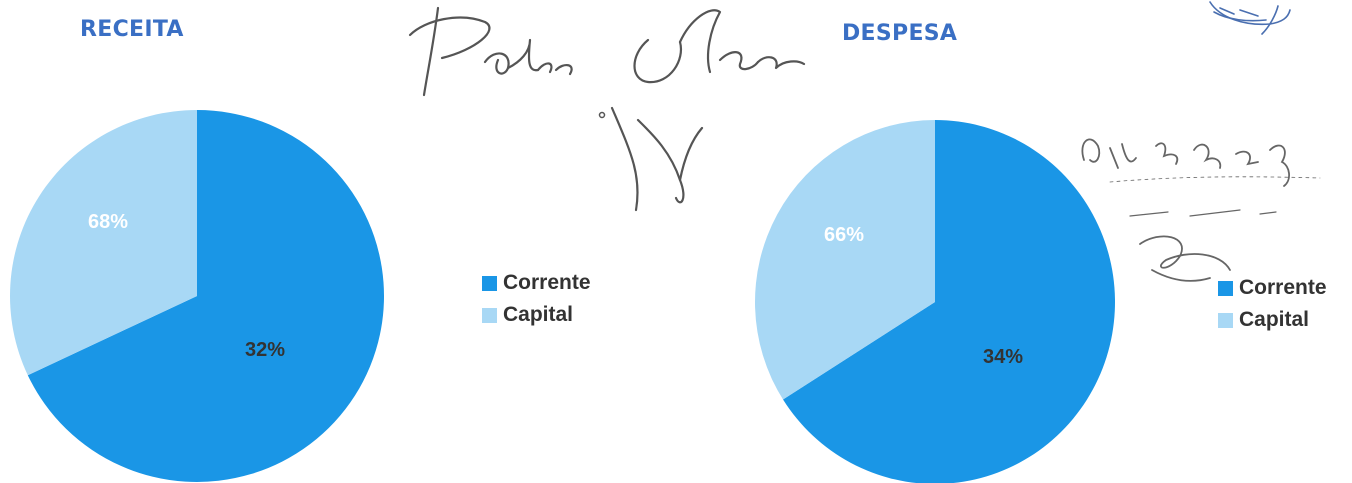 The image size is (1352, 483). What do you see at coordinates (1201, 210) in the screenshot?
I see `handwritten-notes` at bounding box center [1201, 210].